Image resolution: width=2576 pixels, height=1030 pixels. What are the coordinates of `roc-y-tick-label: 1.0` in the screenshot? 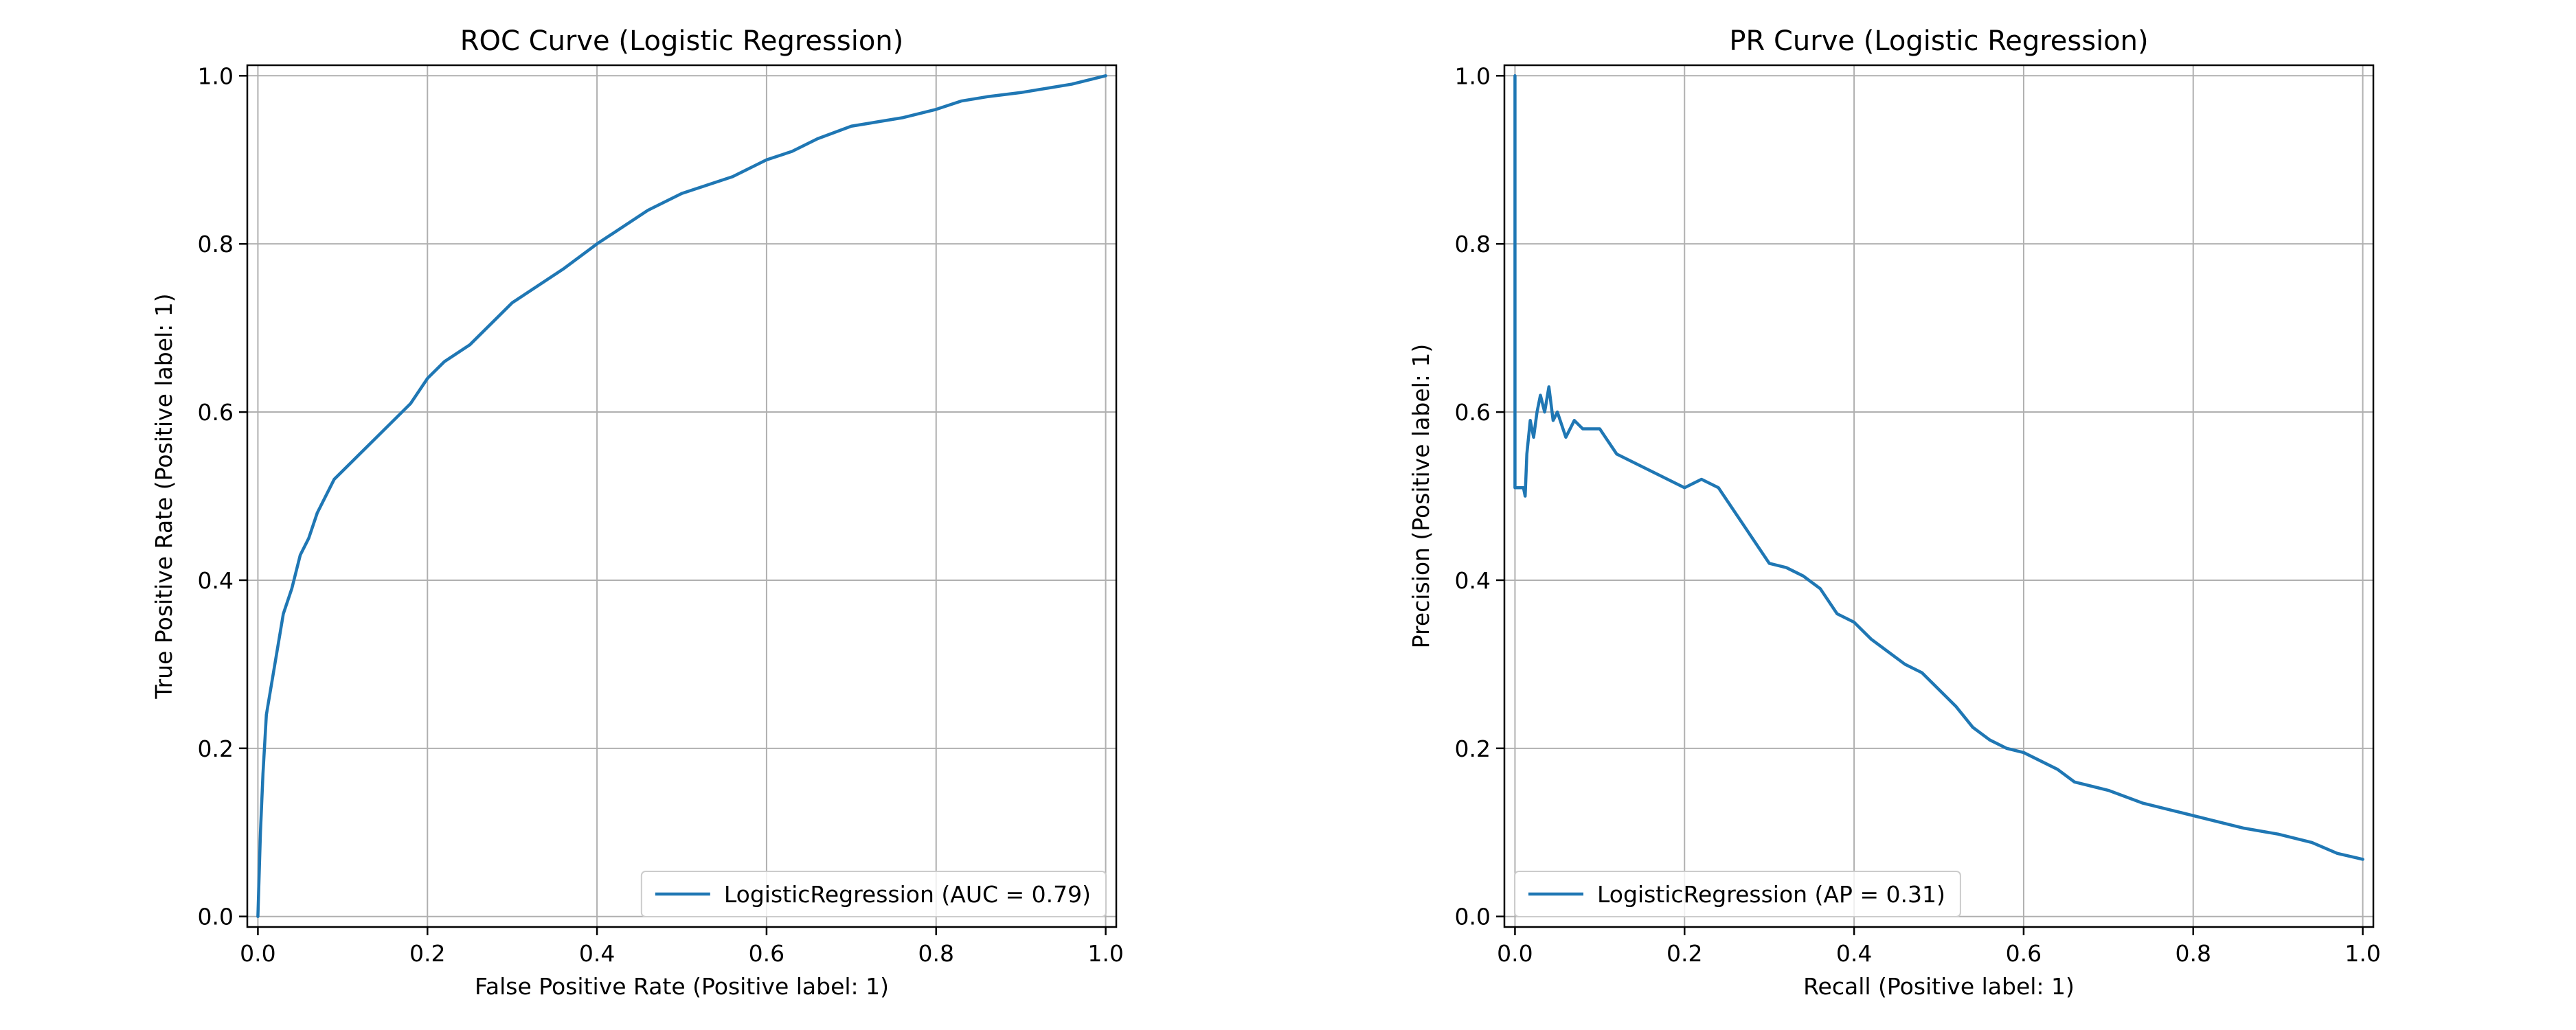 It's located at (216, 75).